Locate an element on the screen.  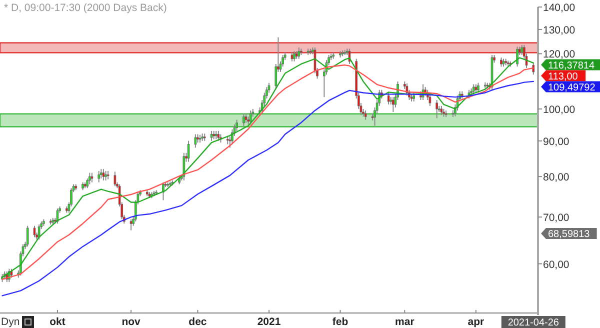
x-tick-label: nov is located at coordinates (131, 322).